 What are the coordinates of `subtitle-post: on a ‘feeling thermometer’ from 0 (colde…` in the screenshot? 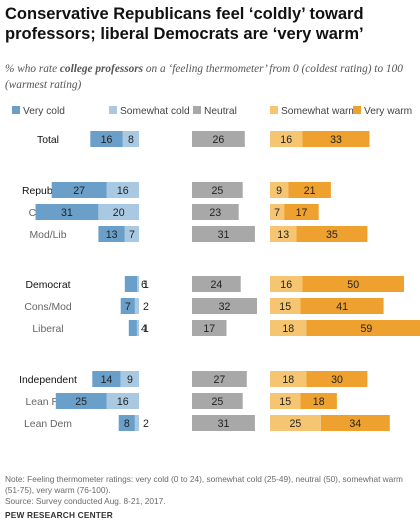 It's located at (204, 77).